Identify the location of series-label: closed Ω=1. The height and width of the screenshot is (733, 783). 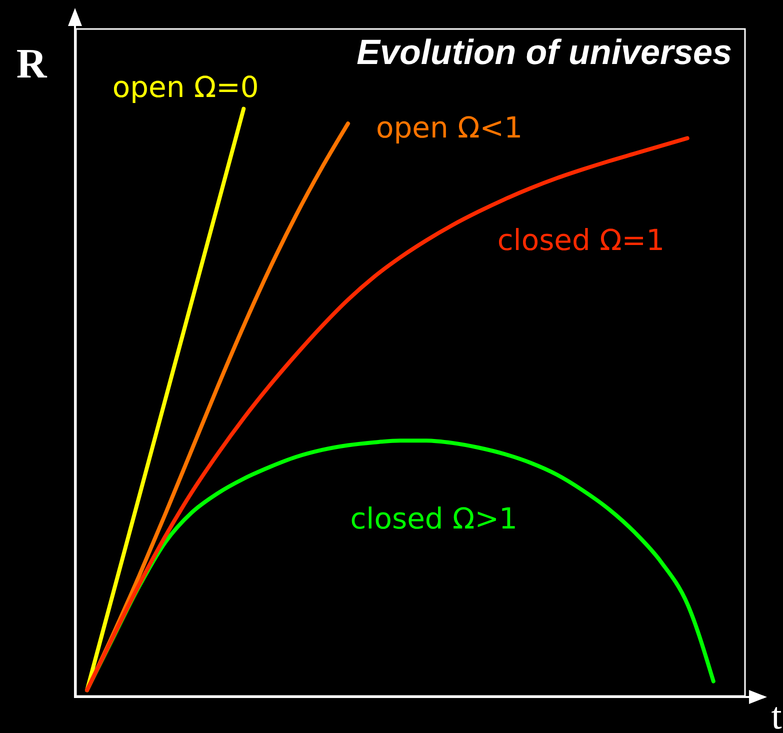
(581, 240).